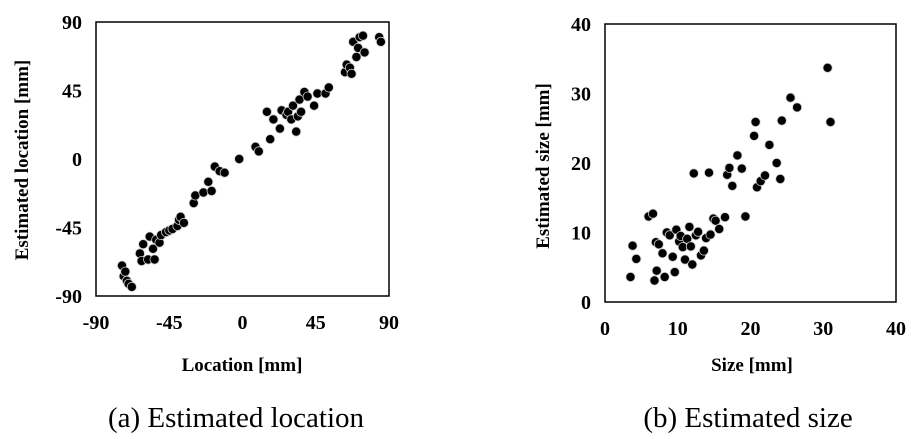  Describe the element at coordinates (389, 323) in the screenshot. I see `x-tick-label: 90` at that location.